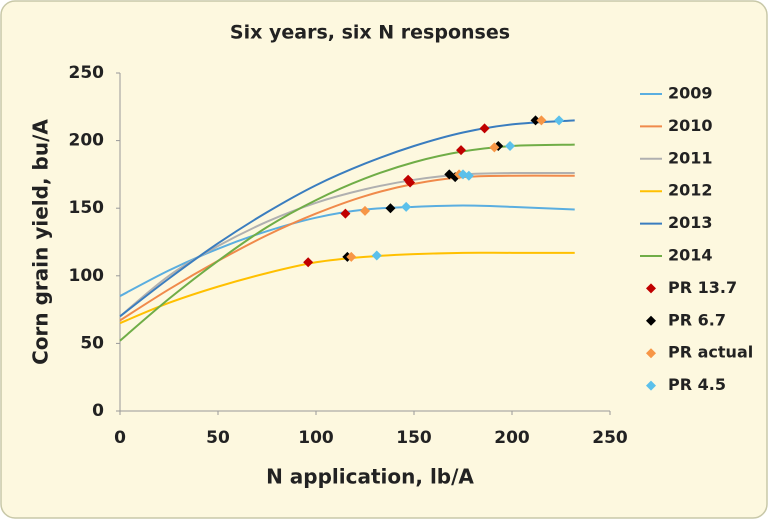 Image resolution: width=768 pixels, height=523 pixels. Describe the element at coordinates (370, 33) in the screenshot. I see `chart-title: Six years, six N responses` at that location.